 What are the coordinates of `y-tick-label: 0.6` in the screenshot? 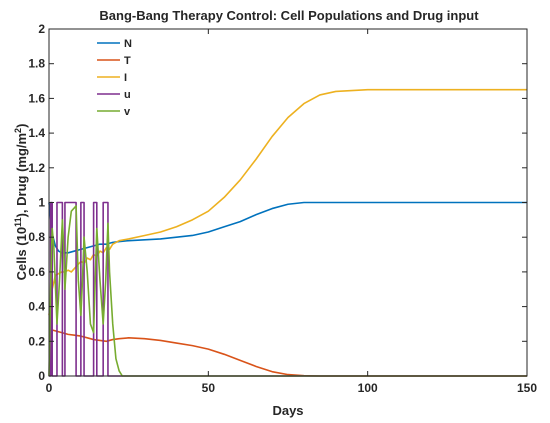 It's located at (36, 272).